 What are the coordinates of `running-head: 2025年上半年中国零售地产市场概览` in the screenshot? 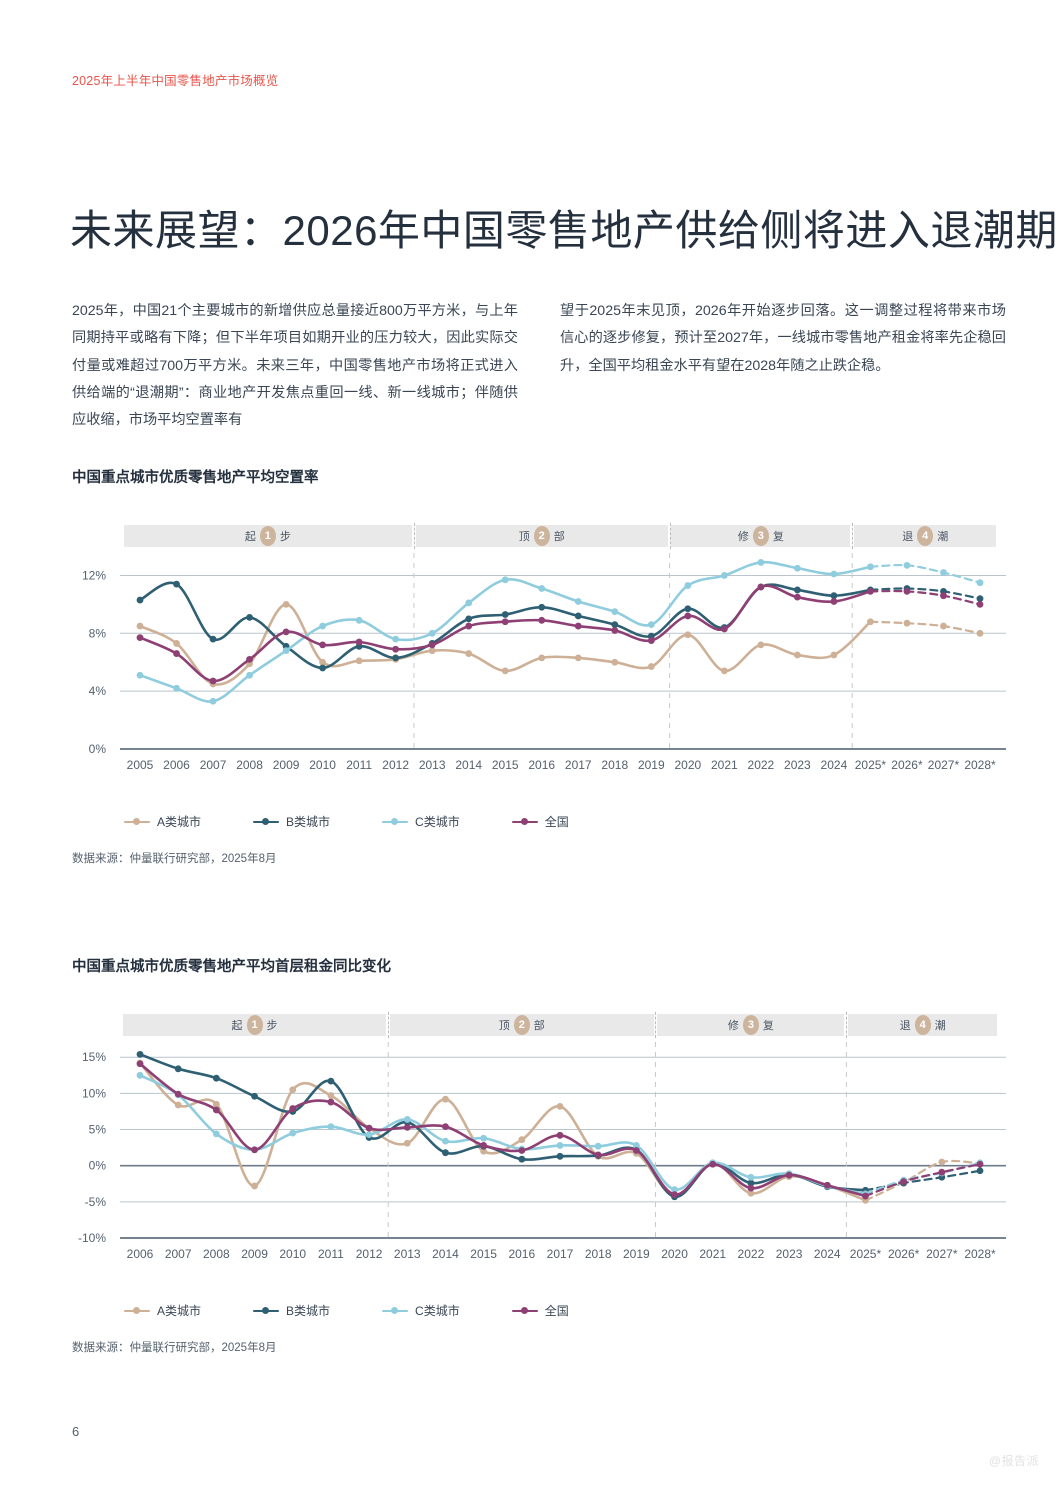 It's located at (175, 81).